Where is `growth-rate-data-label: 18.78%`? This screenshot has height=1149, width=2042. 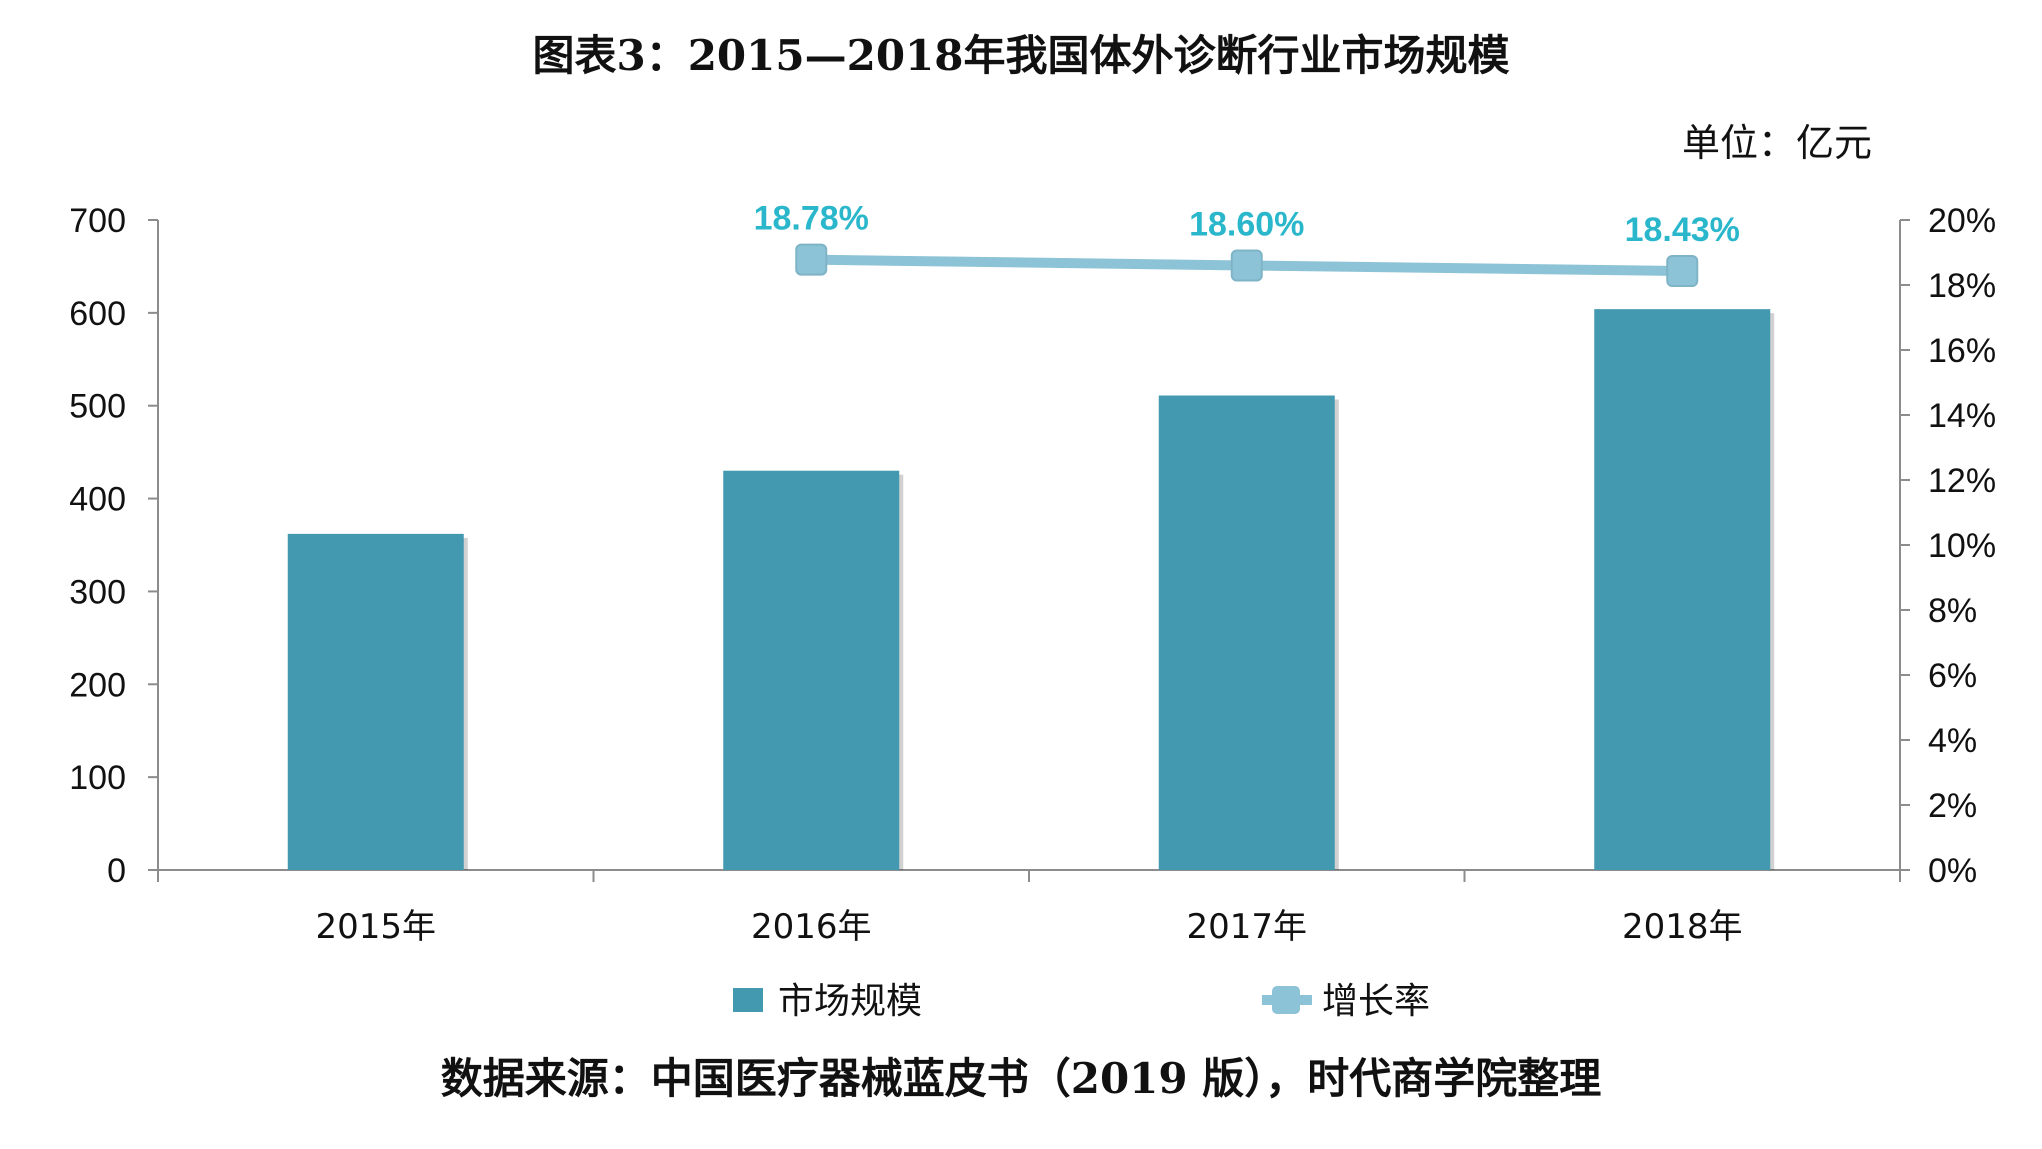 growth-rate-data-label: 18.78% is located at coordinates (811, 219).